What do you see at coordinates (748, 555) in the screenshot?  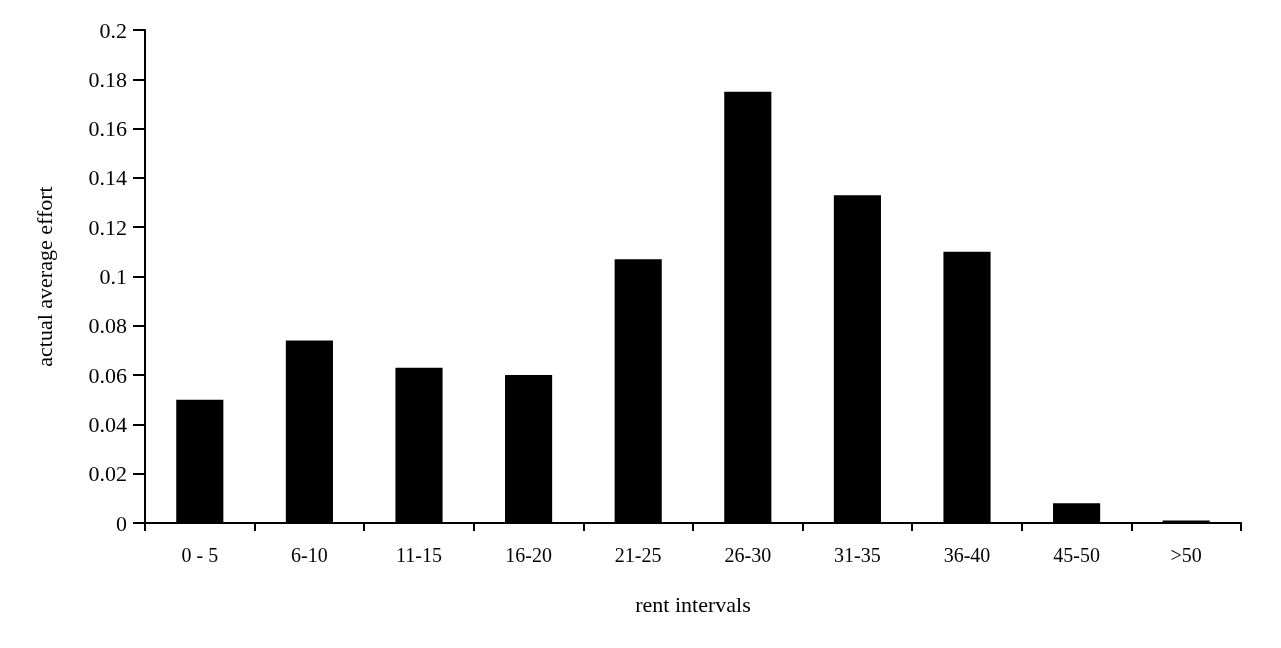 I see `x-tick-label: 26-30` at bounding box center [748, 555].